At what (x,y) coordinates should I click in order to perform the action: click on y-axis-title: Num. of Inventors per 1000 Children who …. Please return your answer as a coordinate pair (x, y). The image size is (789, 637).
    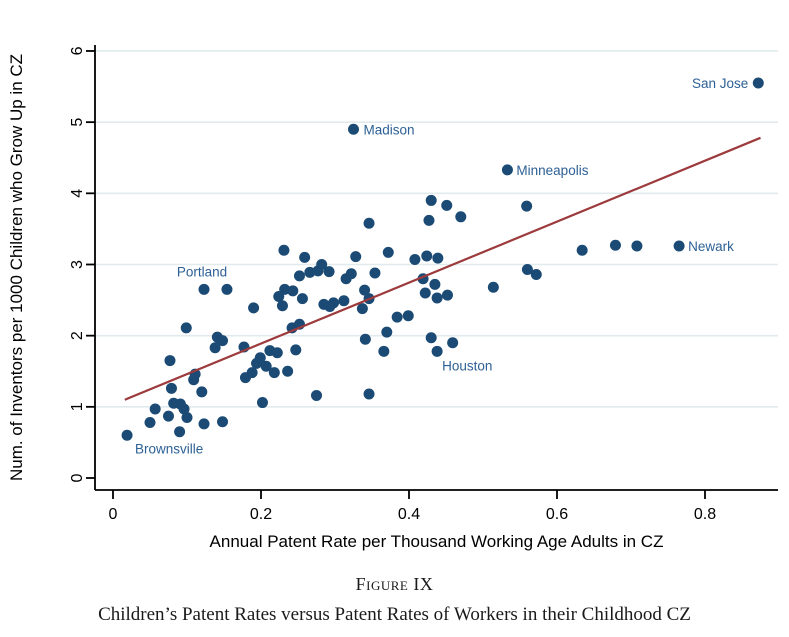
    Looking at the image, I should click on (16, 267).